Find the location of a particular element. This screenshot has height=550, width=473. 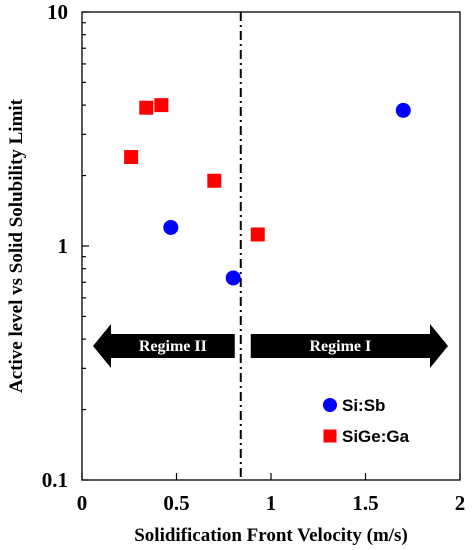

x-tick-label: 0.5 is located at coordinates (176, 503).